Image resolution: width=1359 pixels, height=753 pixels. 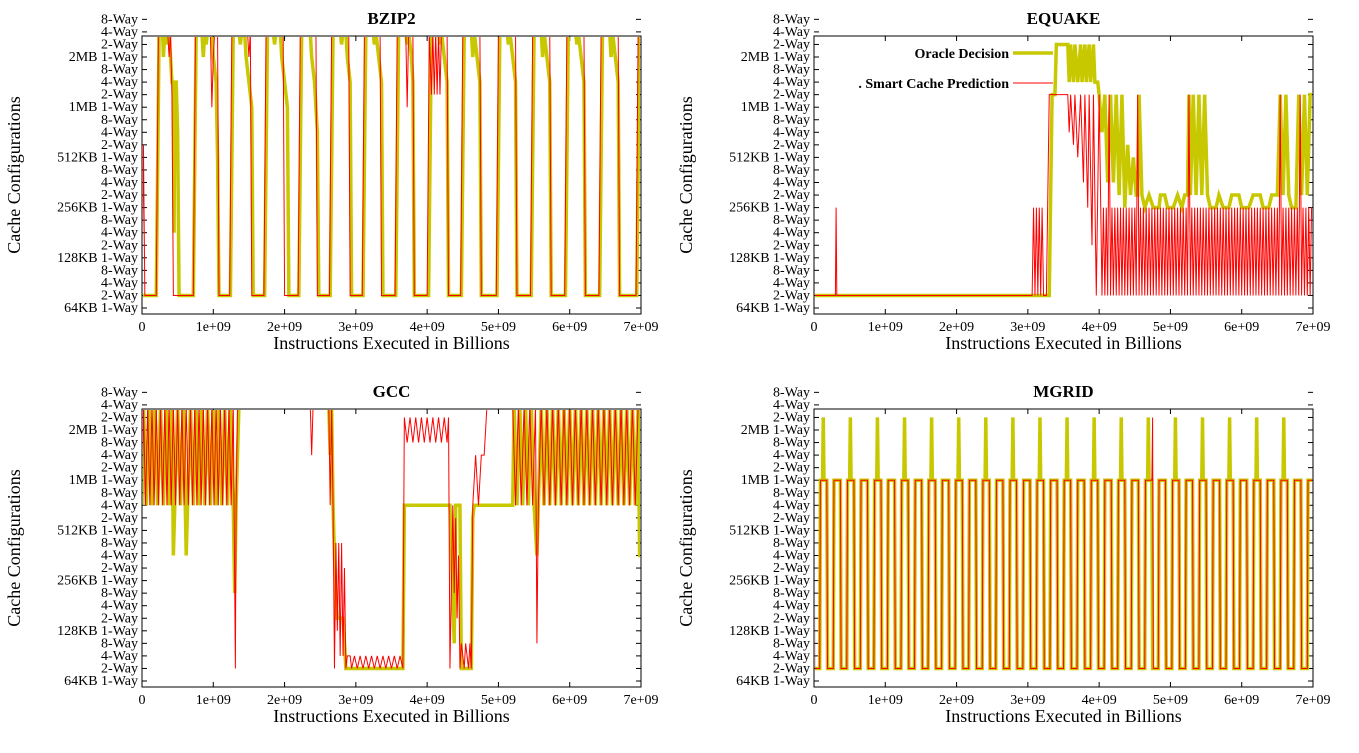 I want to click on x-tick-label: 7e+09, so click(x=640, y=327).